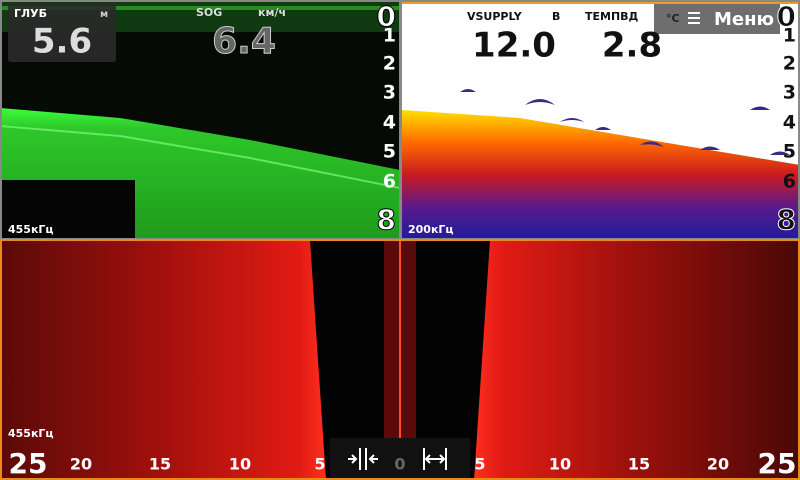 The height and width of the screenshot is (480, 800). I want to click on depth-label: ГЛУБ, so click(30, 13).